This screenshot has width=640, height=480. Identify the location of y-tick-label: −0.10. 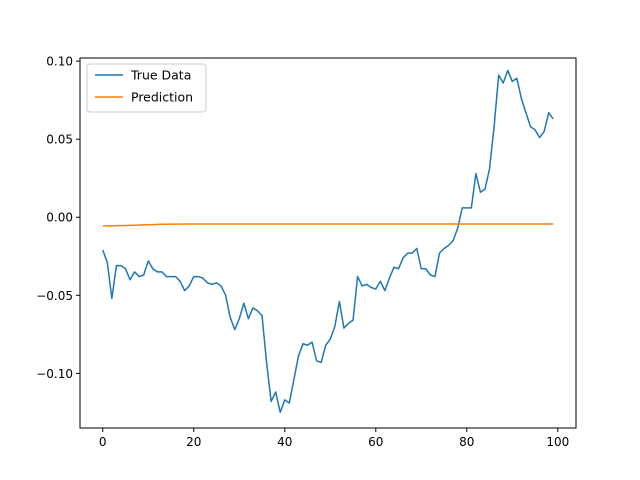
(54, 374).